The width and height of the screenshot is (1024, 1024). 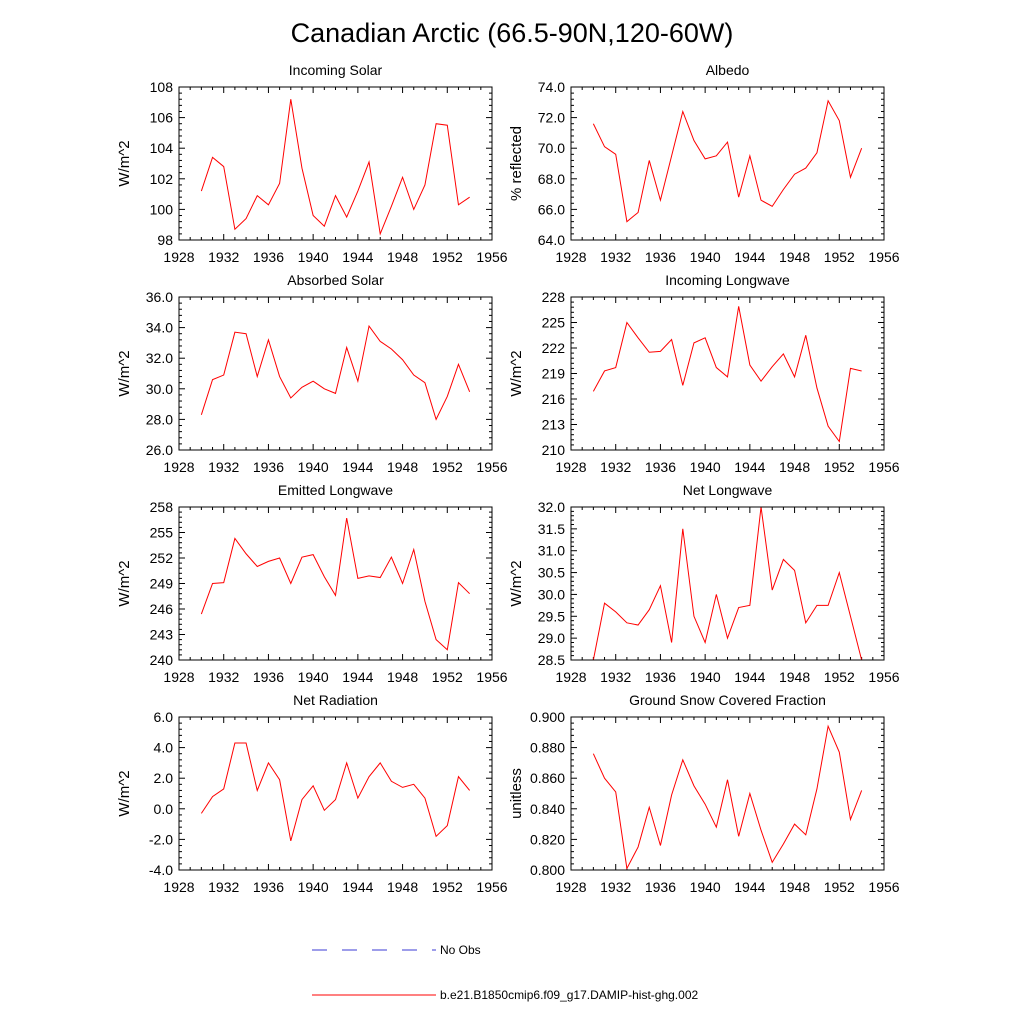 What do you see at coordinates (162, 660) in the screenshot?
I see `emitted-longwave-ytick-label: 240` at bounding box center [162, 660].